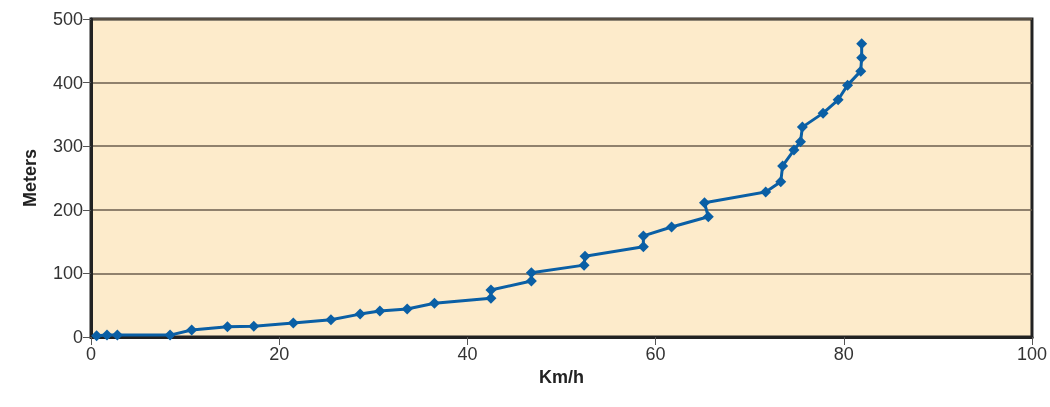 The height and width of the screenshot is (407, 1050). I want to click on y-tick-label: 100, so click(67, 273).